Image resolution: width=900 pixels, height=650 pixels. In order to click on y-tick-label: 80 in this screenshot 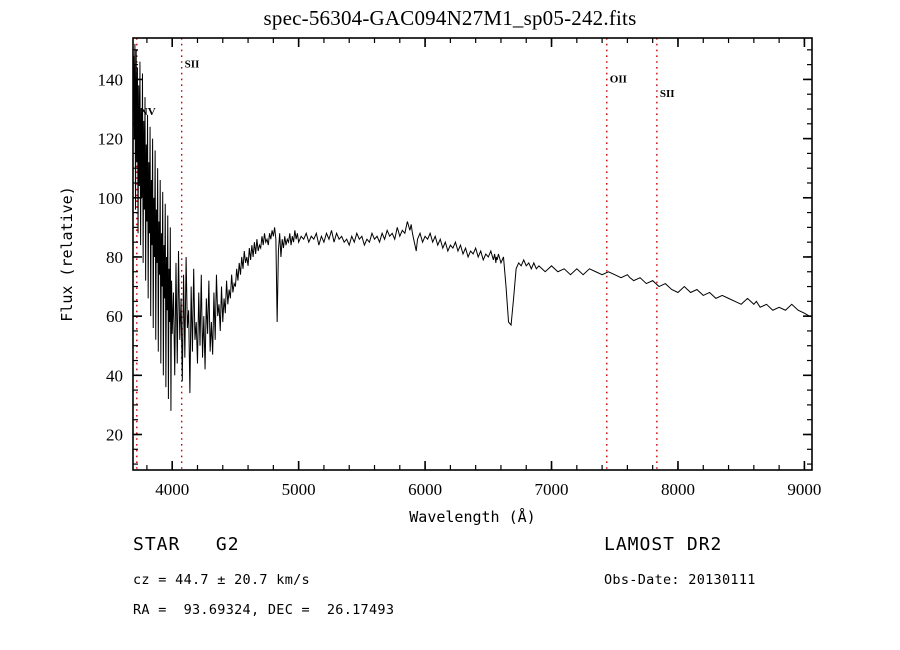, I will do `click(114, 257)`.